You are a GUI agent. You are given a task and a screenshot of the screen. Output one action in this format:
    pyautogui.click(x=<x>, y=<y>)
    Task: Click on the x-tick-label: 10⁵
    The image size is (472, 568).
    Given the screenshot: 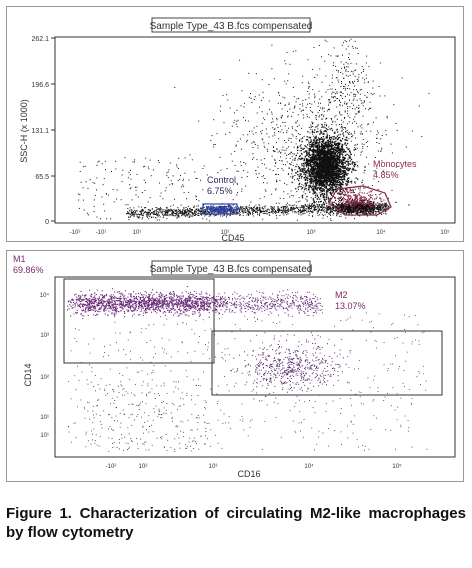 What is the action you would take?
    pyautogui.click(x=445, y=232)
    